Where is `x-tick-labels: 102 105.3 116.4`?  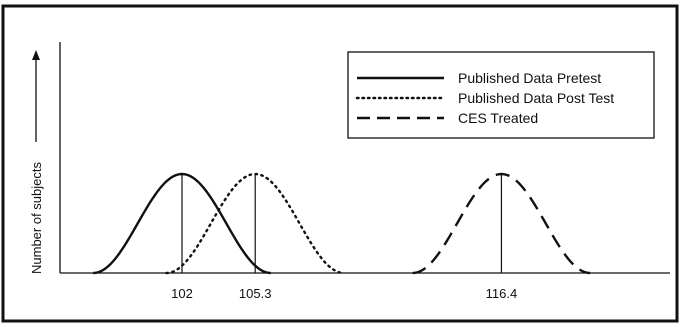
x-tick-labels: 102 105.3 116.4 is located at coordinates (344, 293).